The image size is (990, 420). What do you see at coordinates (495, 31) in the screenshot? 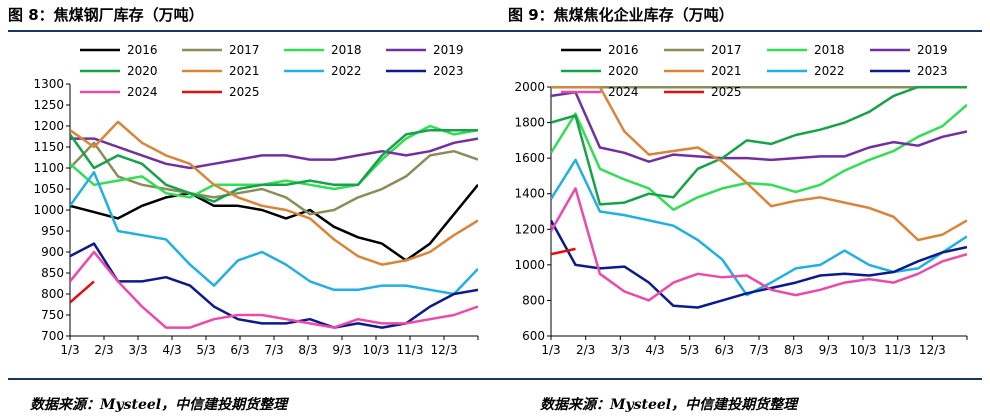
I see `top-rule` at bounding box center [495, 31].